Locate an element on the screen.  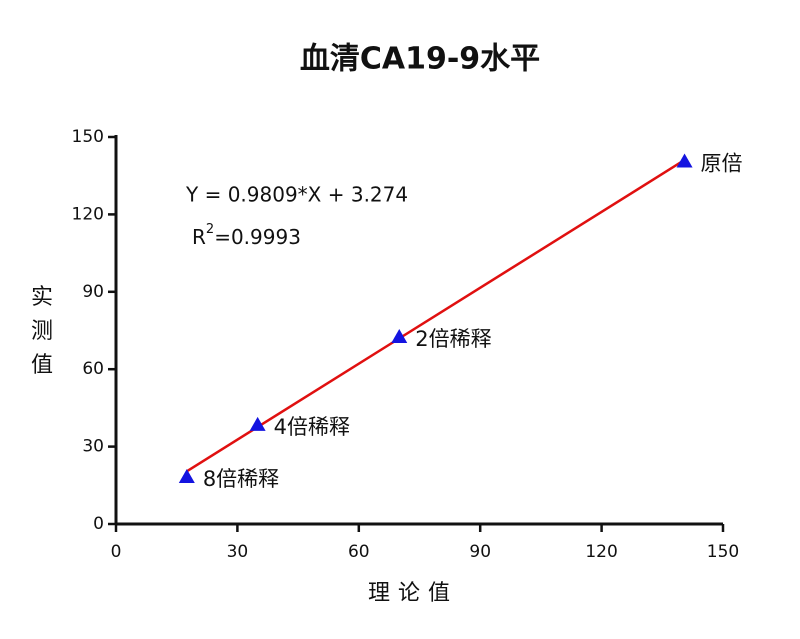
x-axis-label: 理论值 is located at coordinates (413, 593).